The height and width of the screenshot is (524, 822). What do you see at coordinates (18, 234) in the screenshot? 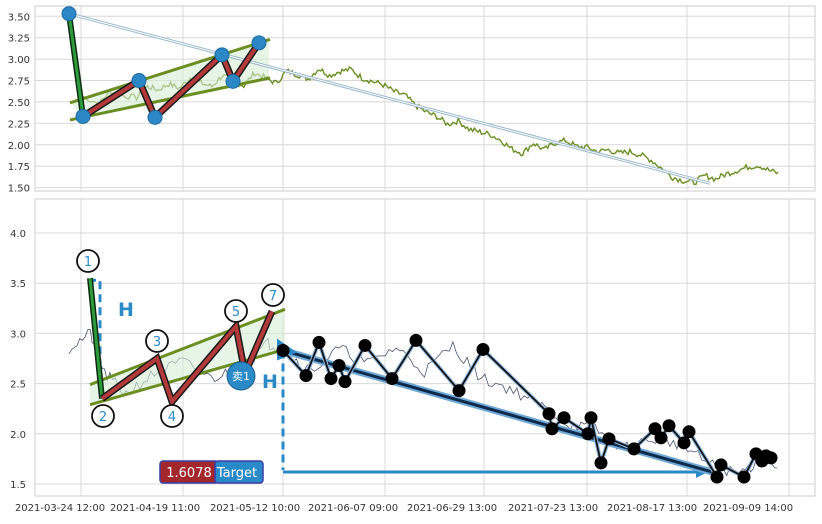
I see `bottom-y-tick-label: 4.0` at bounding box center [18, 234].